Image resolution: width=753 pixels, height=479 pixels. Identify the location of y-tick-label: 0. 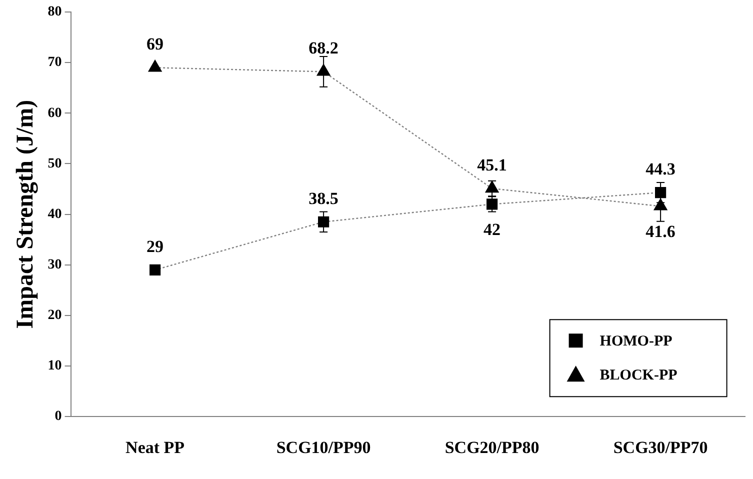
(58, 416).